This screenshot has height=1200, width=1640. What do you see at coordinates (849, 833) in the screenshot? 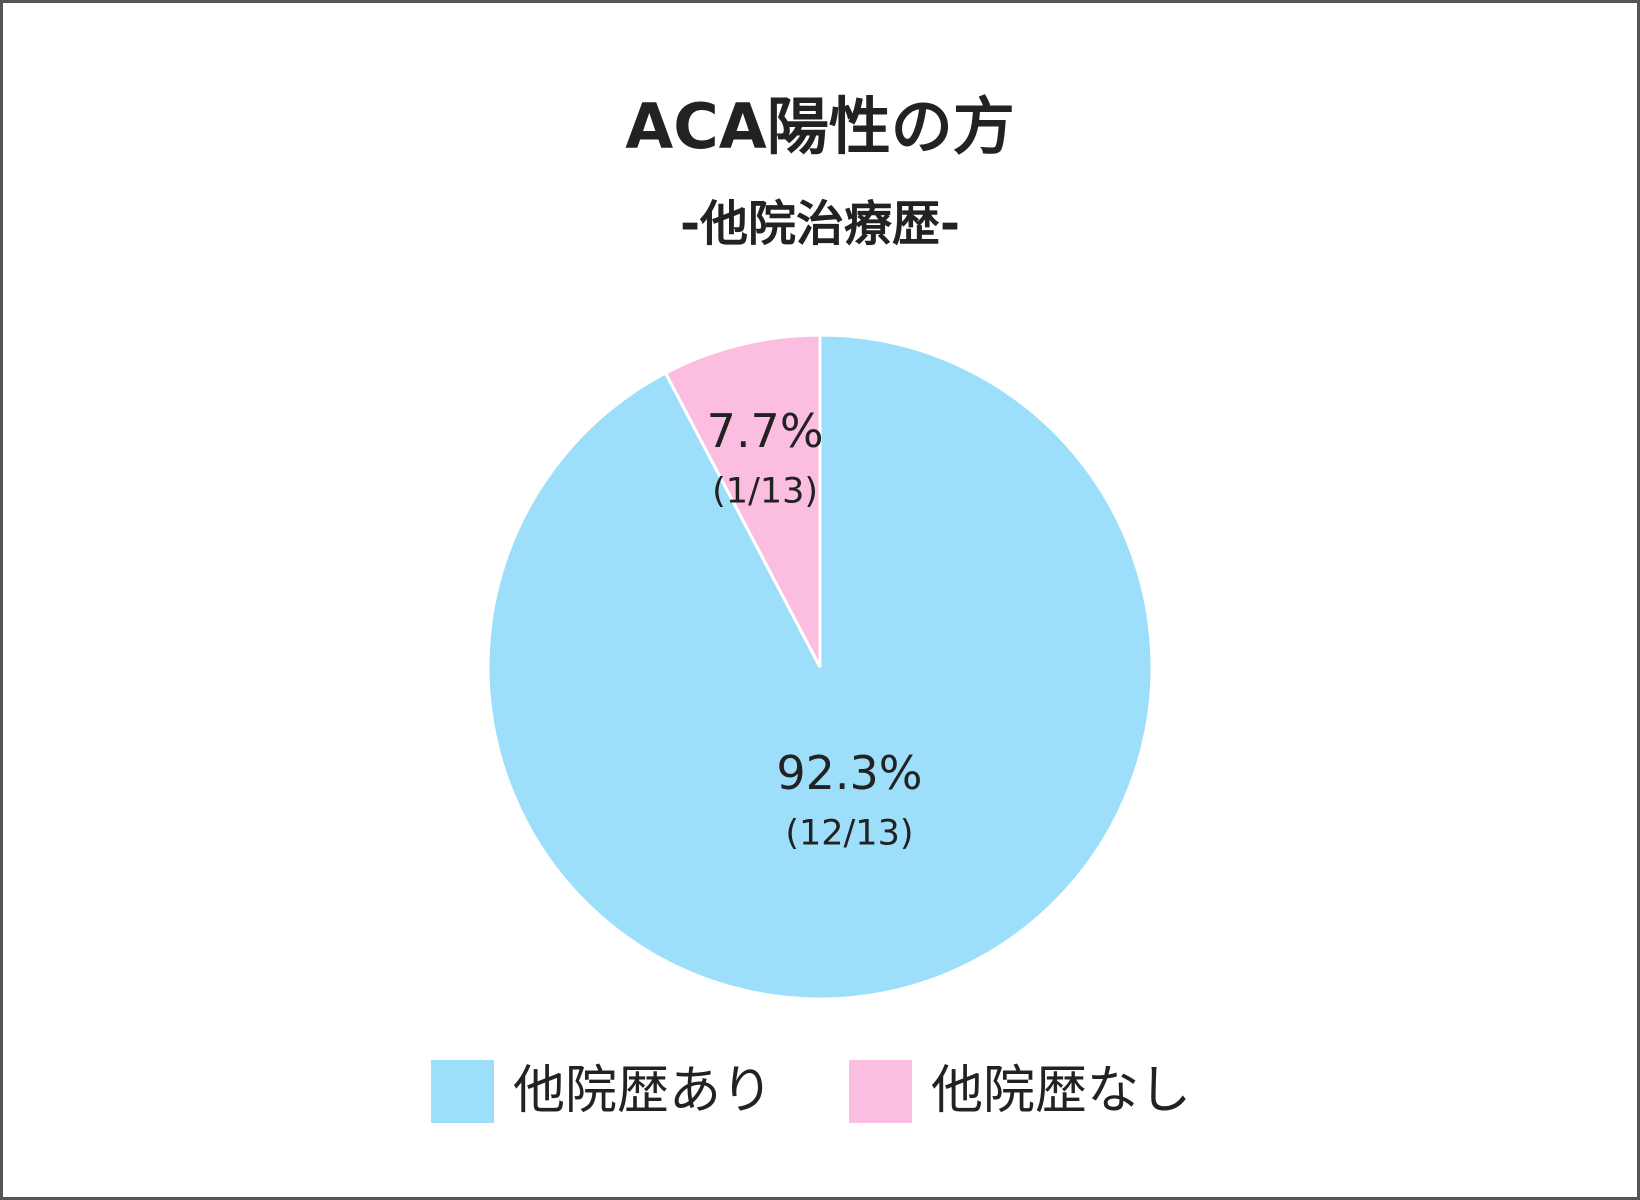
I see `count-label: (12/13)` at bounding box center [849, 833].